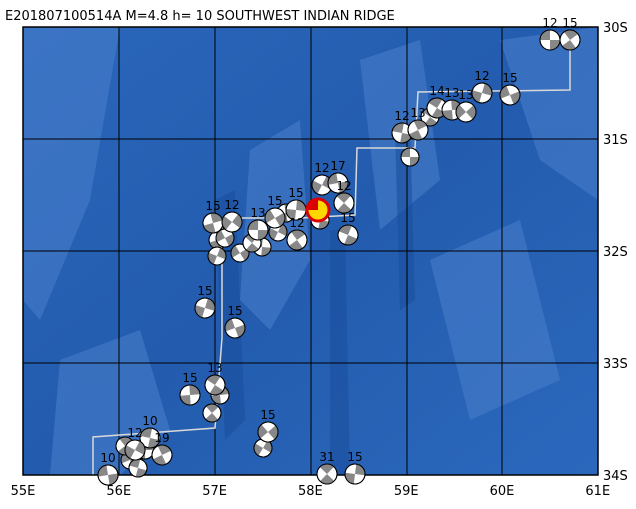 Image resolution: width=636 pixels, height=509 pixels. I want to click on lon-label: 59E, so click(406, 491).